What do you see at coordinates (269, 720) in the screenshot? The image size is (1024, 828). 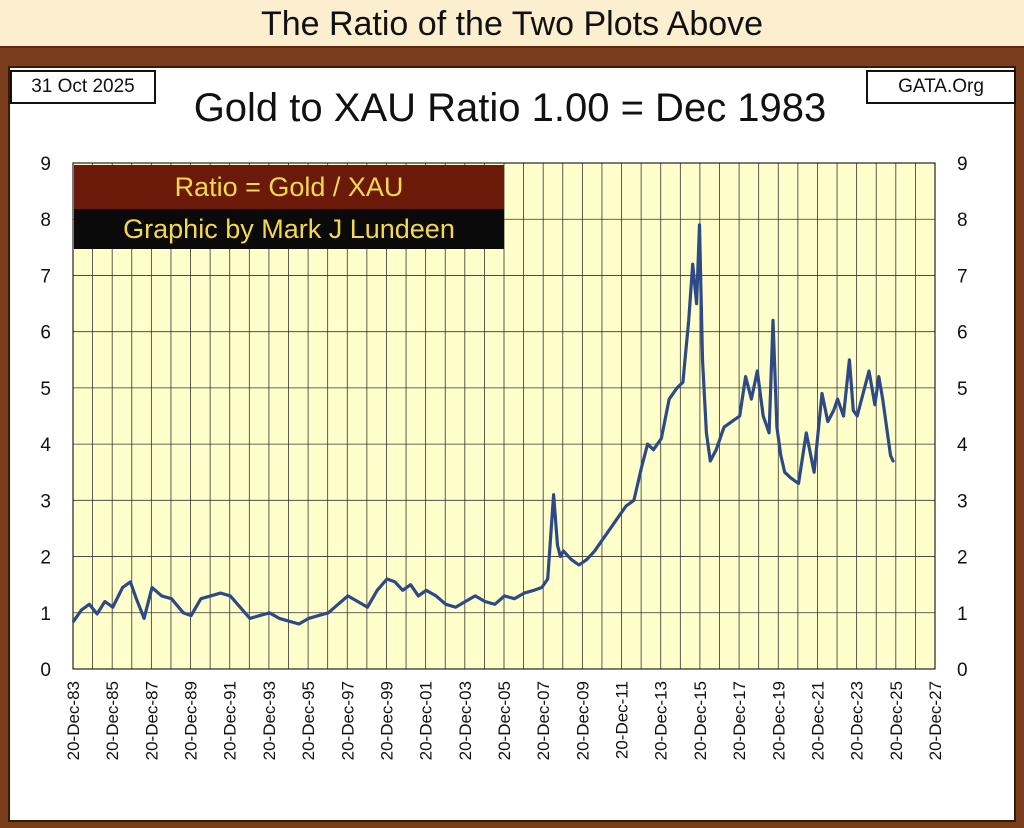 I see `x-tick-label: 20-Dec-93` at bounding box center [269, 720].